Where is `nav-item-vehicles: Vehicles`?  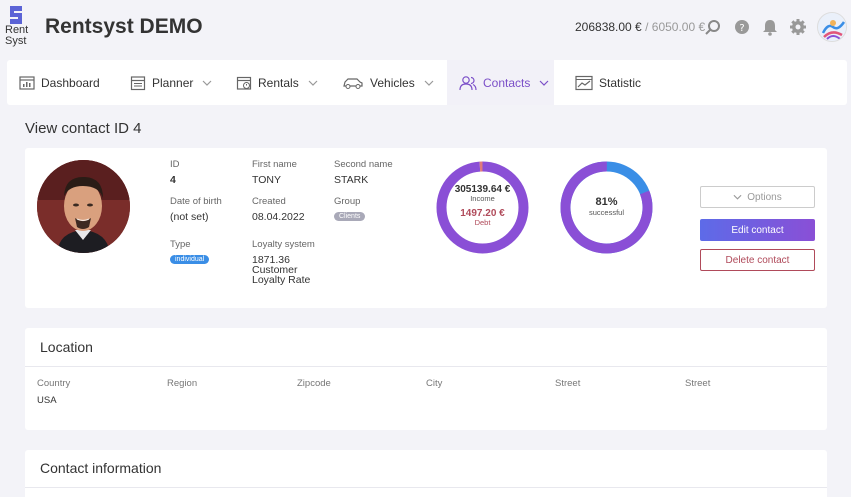
nav-item-vehicles: Vehicles is located at coordinates (396, 82).